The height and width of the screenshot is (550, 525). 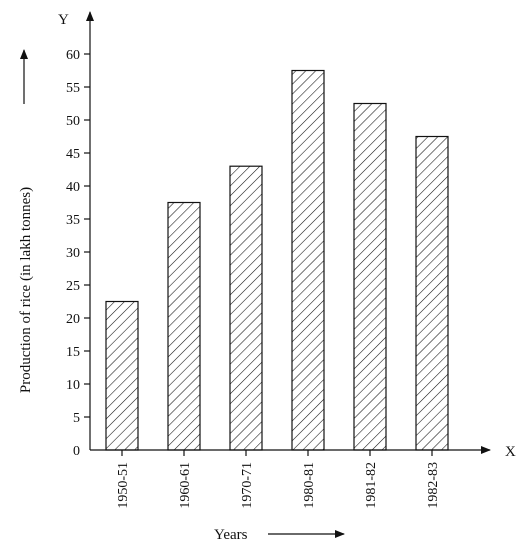 What do you see at coordinates (73, 319) in the screenshot?
I see `y-tick-label: 20` at bounding box center [73, 319].